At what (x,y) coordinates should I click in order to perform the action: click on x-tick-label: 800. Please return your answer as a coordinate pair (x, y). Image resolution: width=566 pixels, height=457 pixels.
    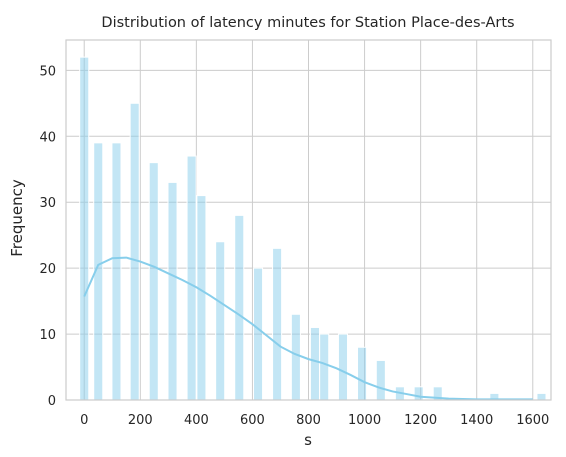
    Looking at the image, I should click on (308, 420).